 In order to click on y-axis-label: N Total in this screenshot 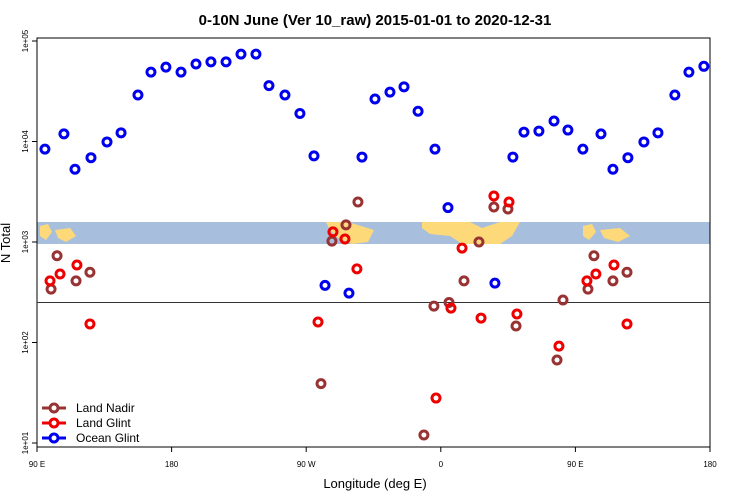, I will do `click(6, 243)`.